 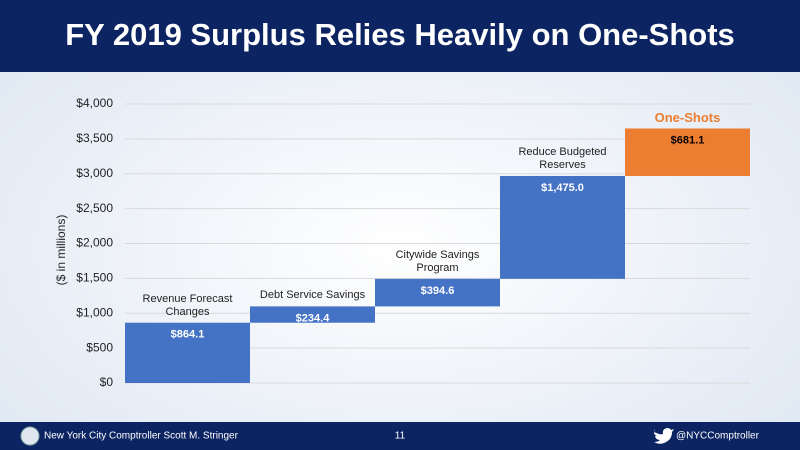 What do you see at coordinates (30, 436) in the screenshot?
I see `seal-icon` at bounding box center [30, 436].